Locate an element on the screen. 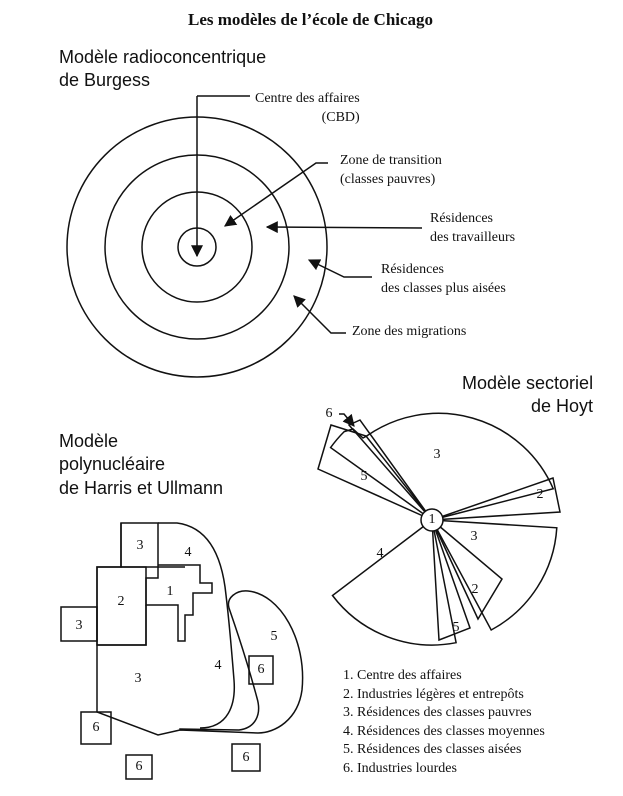 The width and height of the screenshot is (623, 796). burgess-label-cbd-line2: (CBD) is located at coordinates (340, 117).